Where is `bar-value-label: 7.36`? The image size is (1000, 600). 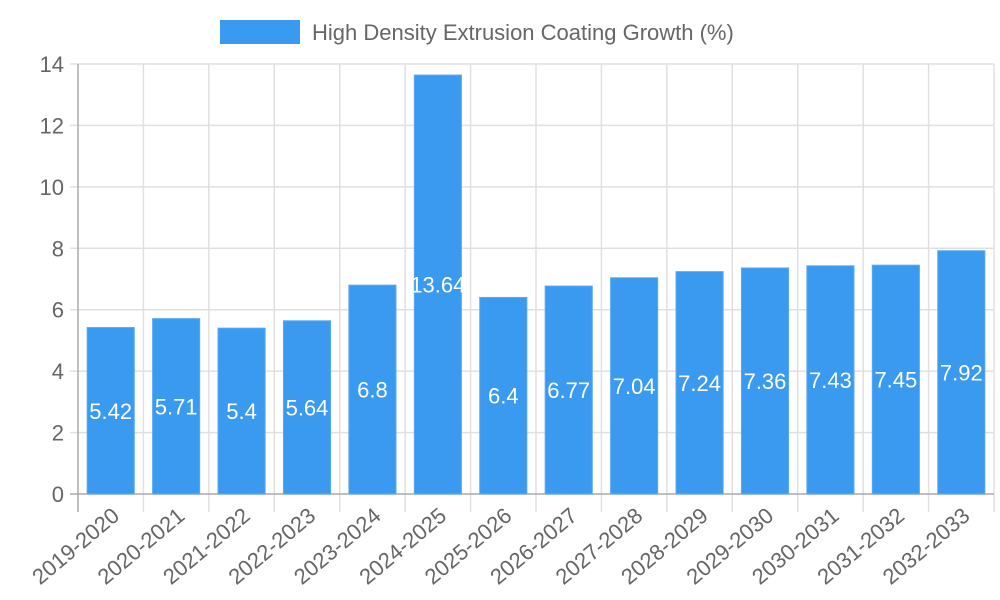
bar-value-label: 7.36 is located at coordinates (765, 381).